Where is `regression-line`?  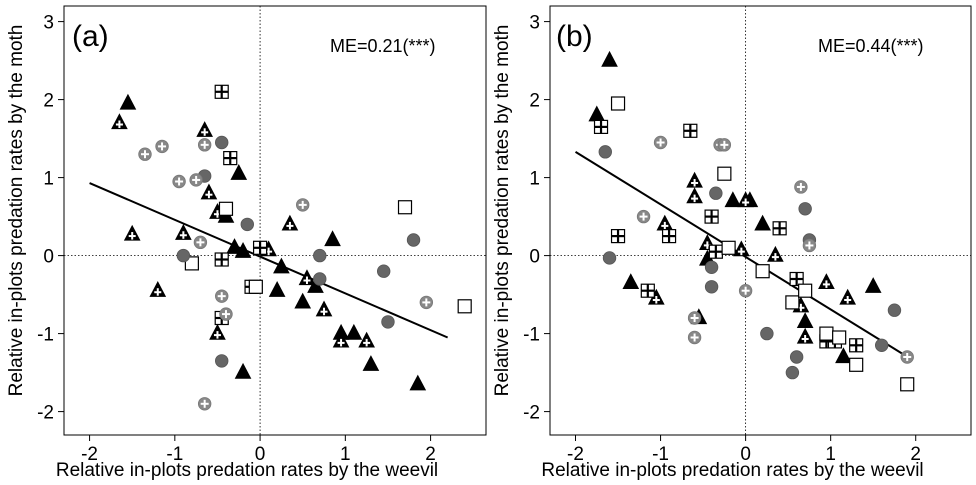 regression-line is located at coordinates (269, 260).